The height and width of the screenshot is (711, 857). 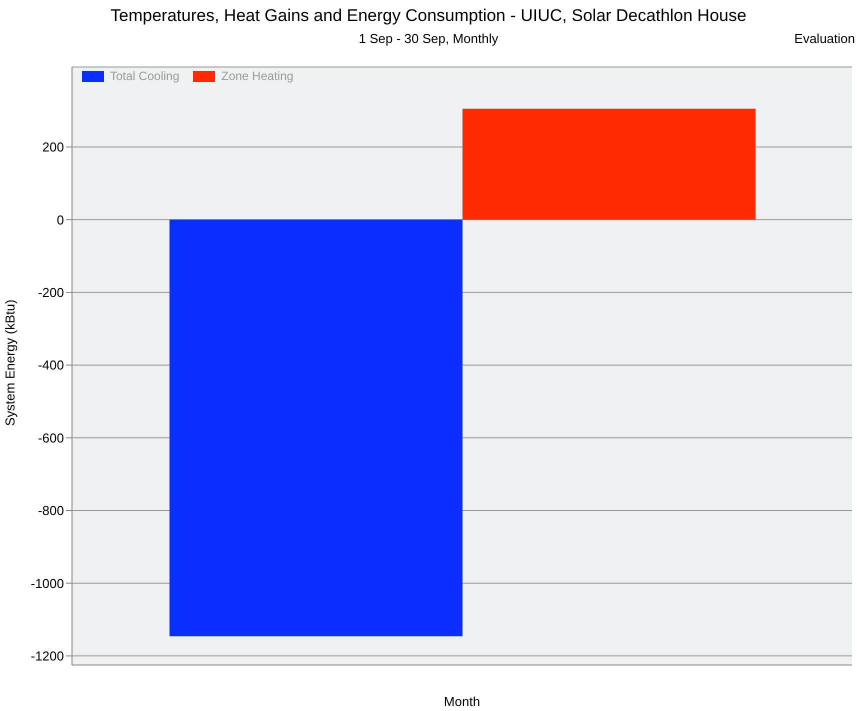 What do you see at coordinates (47, 656) in the screenshot?
I see `y-tick-label: -1200` at bounding box center [47, 656].